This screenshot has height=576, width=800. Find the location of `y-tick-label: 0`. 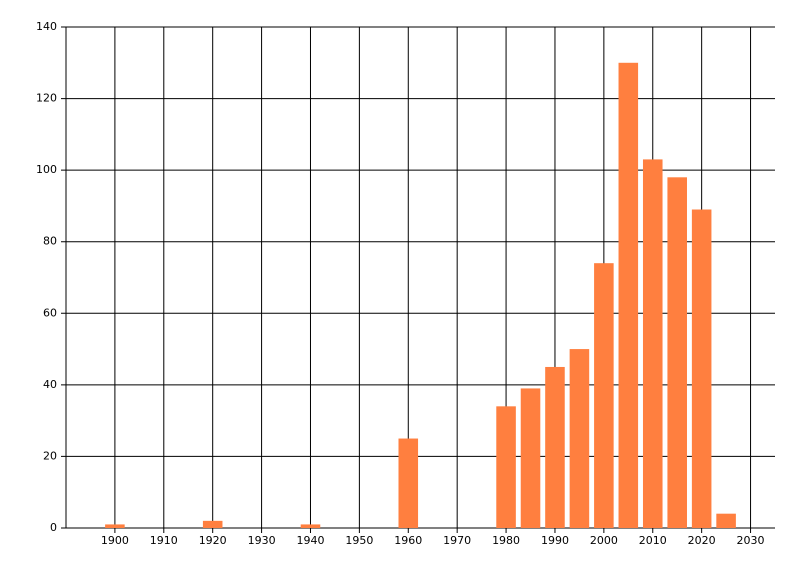

y-tick-label: 0 is located at coordinates (53, 527).